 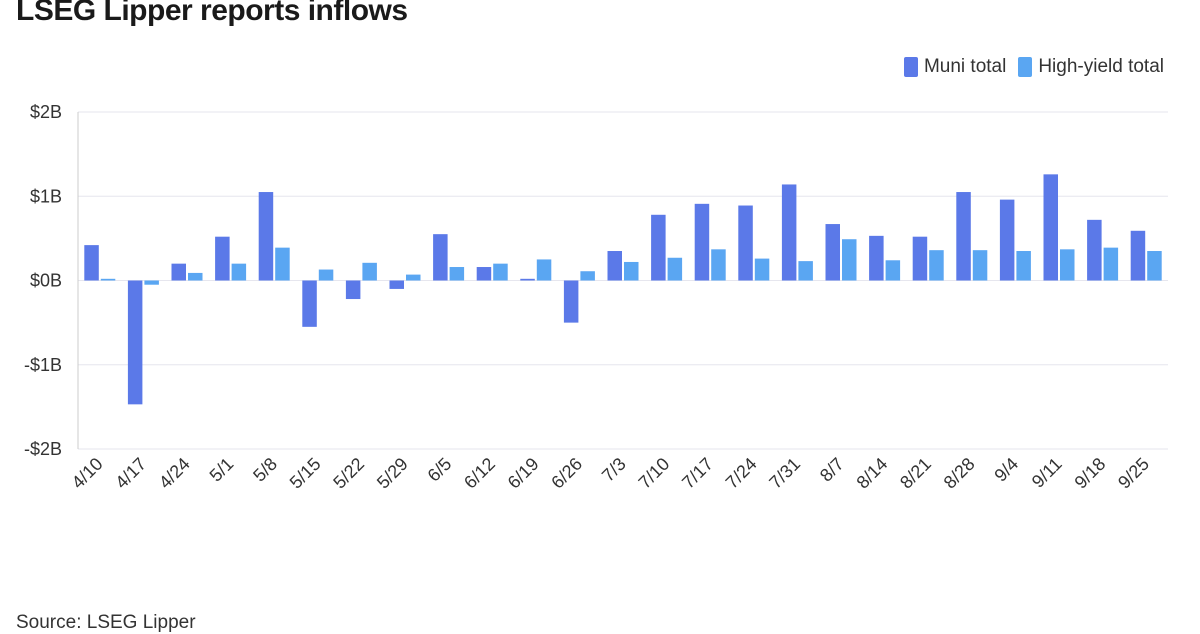 I want to click on y-tick-label: $2B, so click(x=46, y=112).